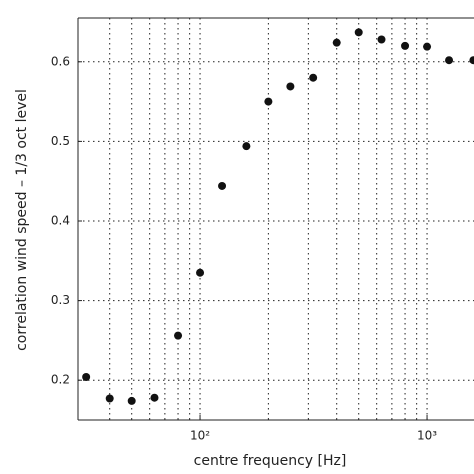 This screenshot has height=474, width=474. I want to click on x-tick-label: 10², so click(200, 436).